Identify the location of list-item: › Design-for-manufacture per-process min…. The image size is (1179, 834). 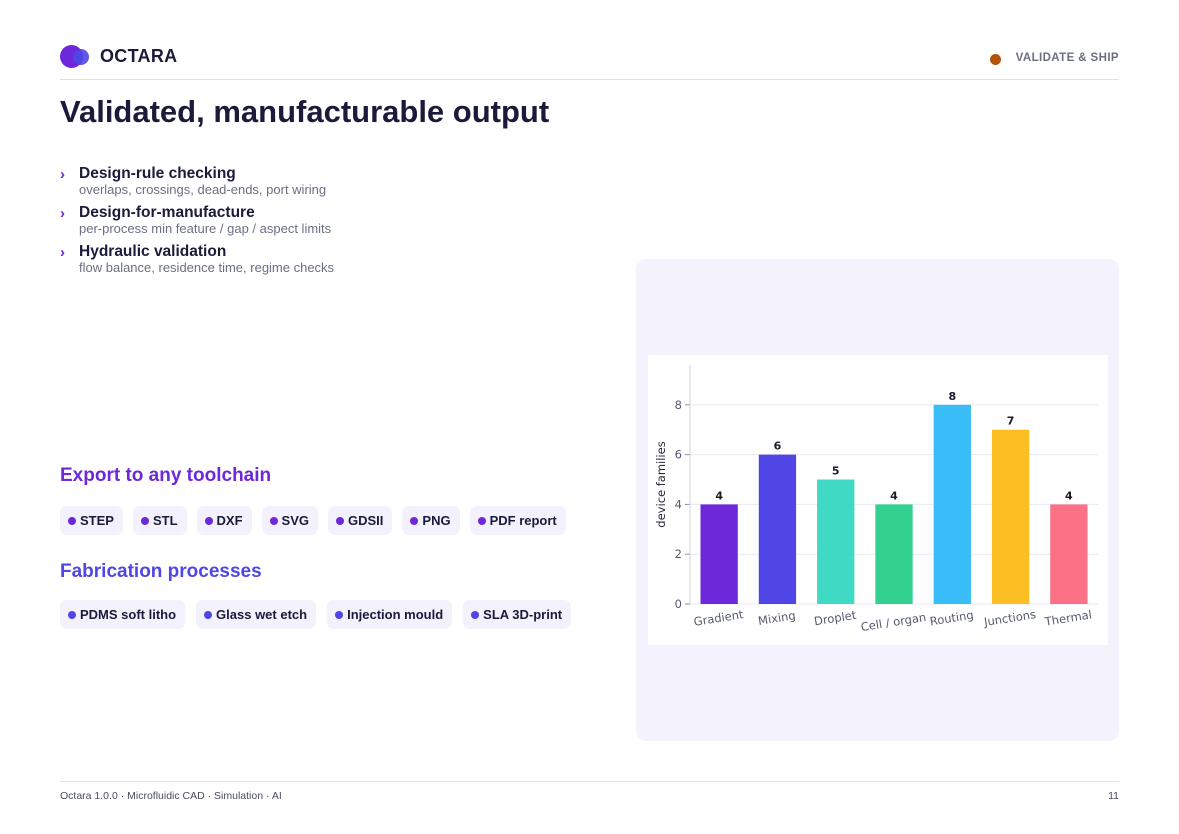
(320, 220).